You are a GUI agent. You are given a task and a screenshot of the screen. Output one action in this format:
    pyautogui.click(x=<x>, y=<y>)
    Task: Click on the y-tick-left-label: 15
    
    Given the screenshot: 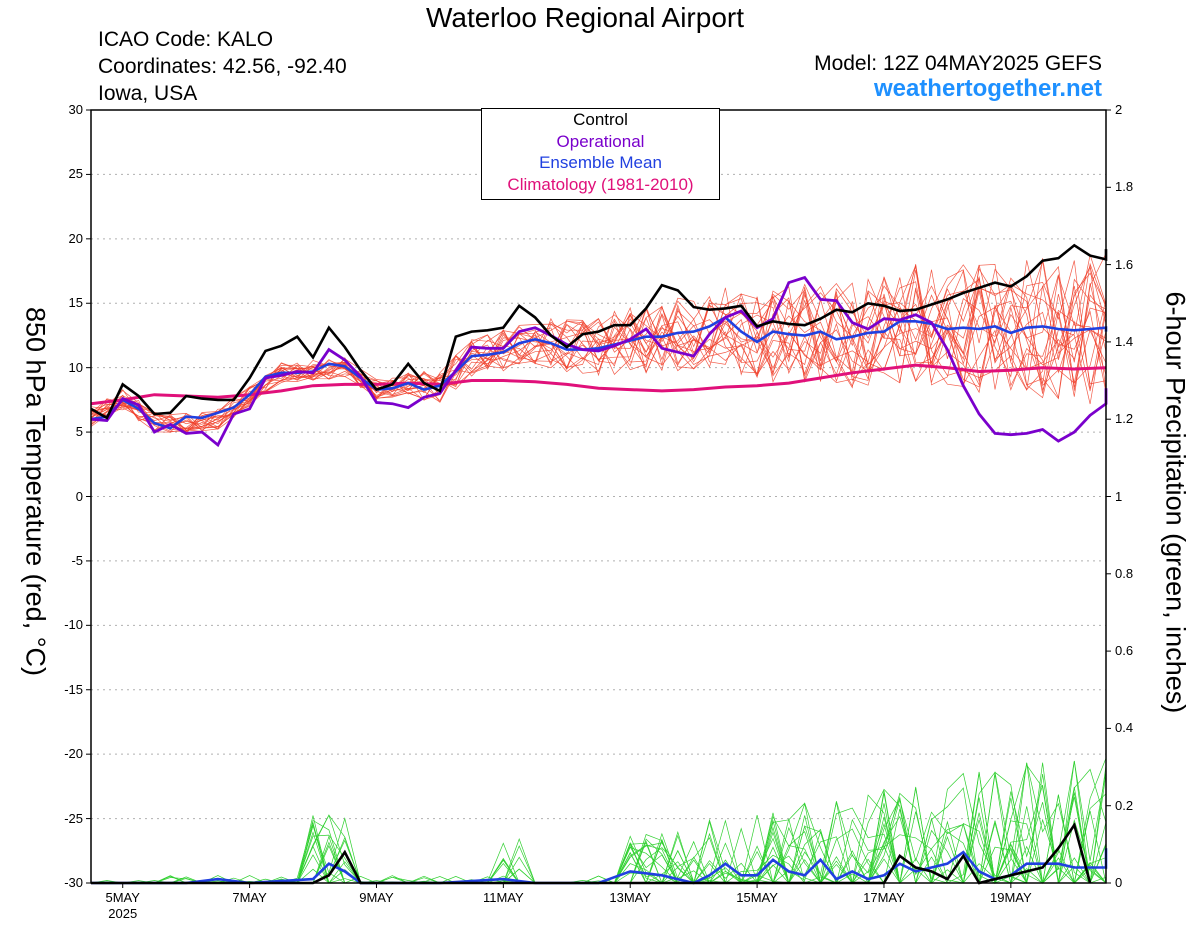 What is the action you would take?
    pyautogui.click(x=75, y=303)
    